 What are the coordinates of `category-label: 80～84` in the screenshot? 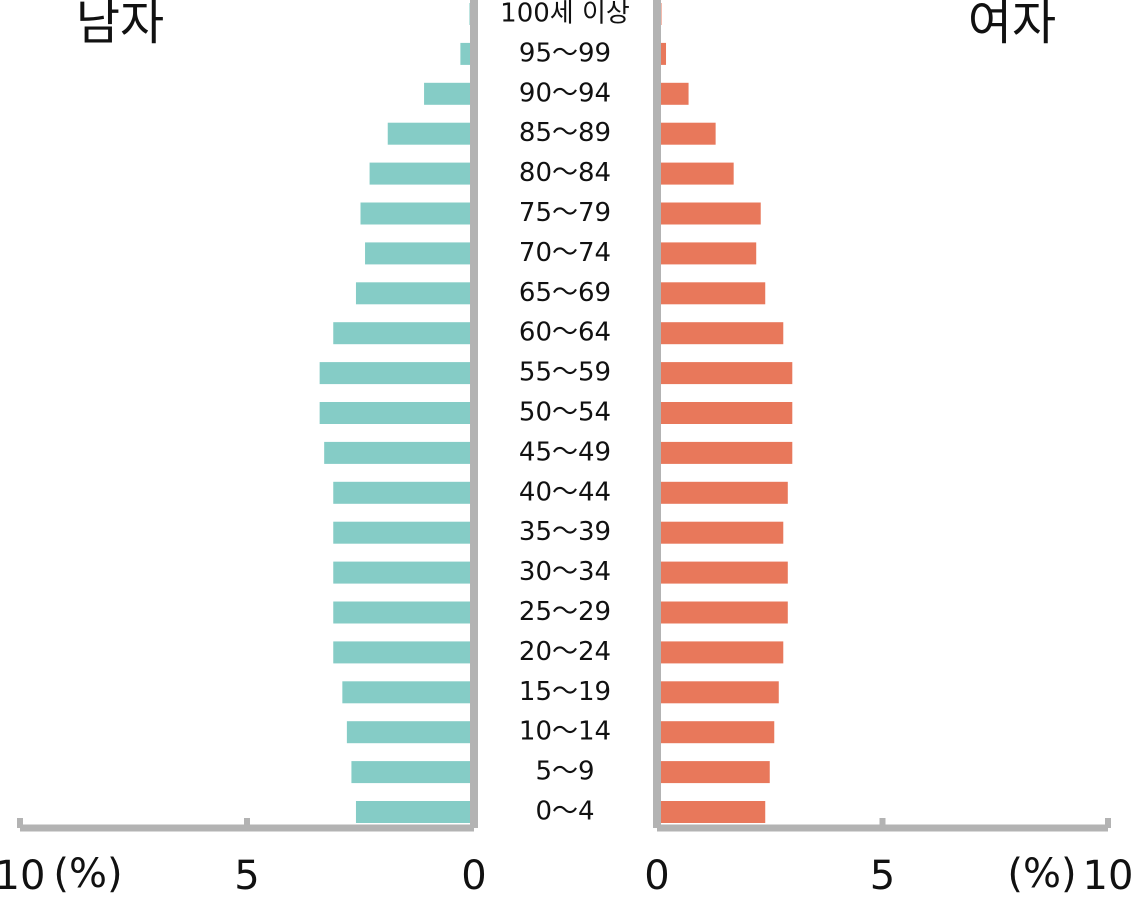 It's located at (565, 173).